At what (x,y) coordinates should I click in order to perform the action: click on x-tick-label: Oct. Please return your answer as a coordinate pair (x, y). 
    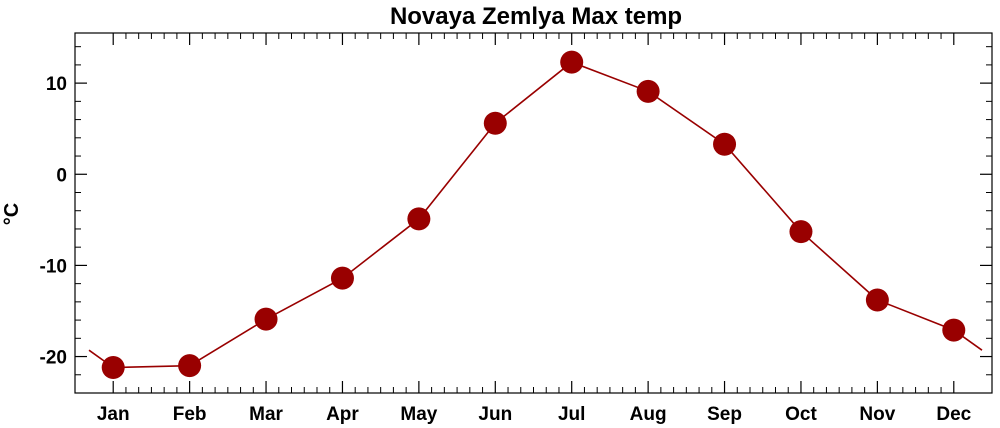
    Looking at the image, I should click on (801, 414).